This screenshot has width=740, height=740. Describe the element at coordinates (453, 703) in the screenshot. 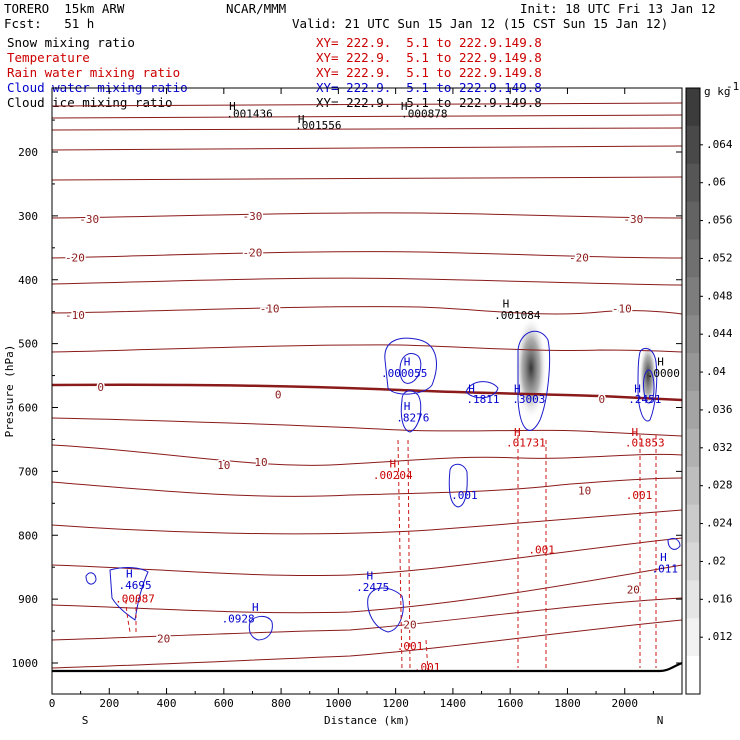

I see `x-tick-label: 1400` at that location.